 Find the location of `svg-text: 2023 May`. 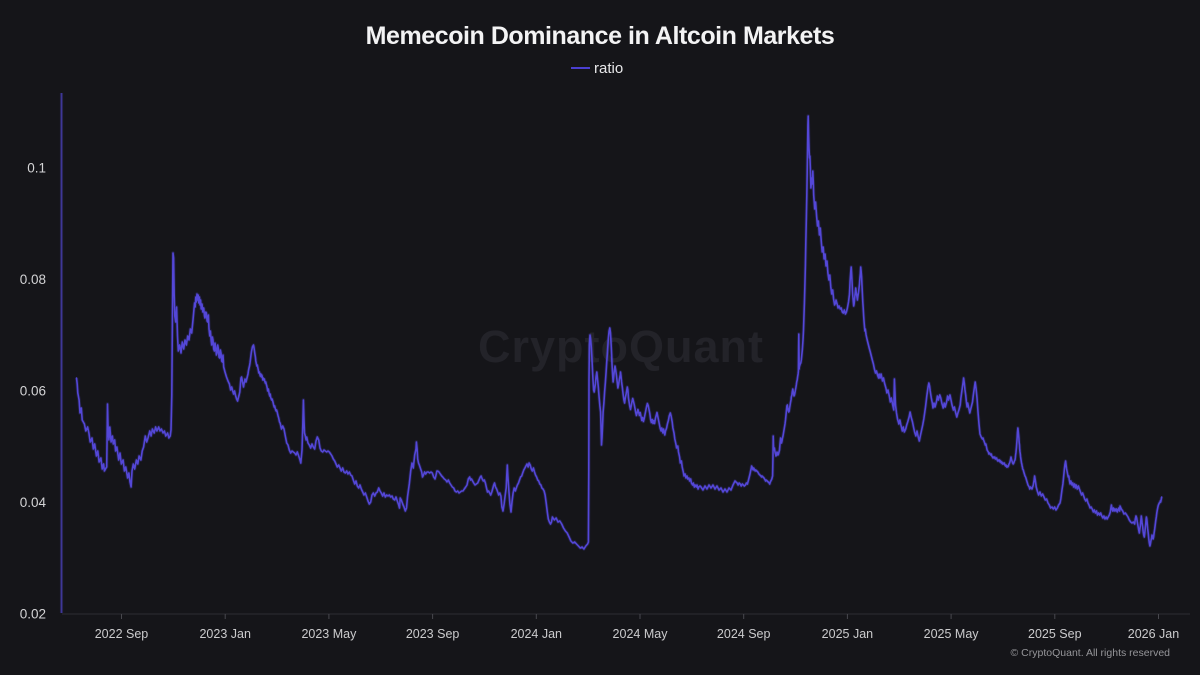

svg-text: 2023 May is located at coordinates (329, 634).